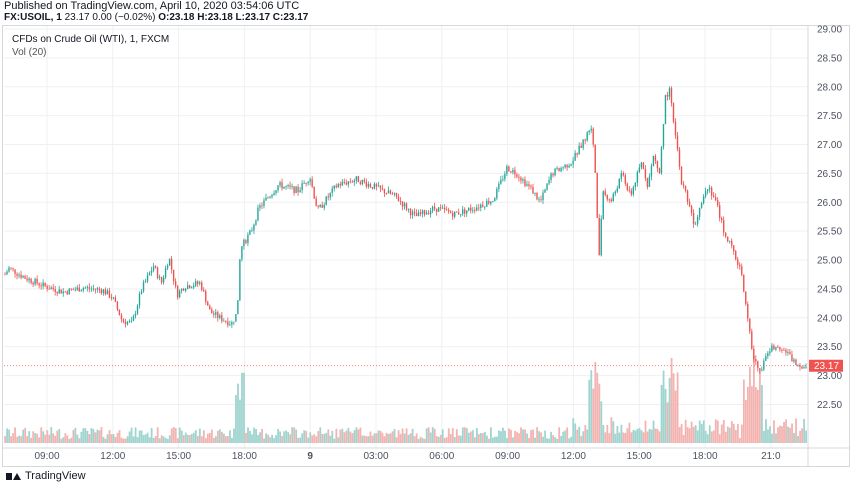  What do you see at coordinates (441, 456) in the screenshot?
I see `x-tick-label: 06:00` at bounding box center [441, 456].